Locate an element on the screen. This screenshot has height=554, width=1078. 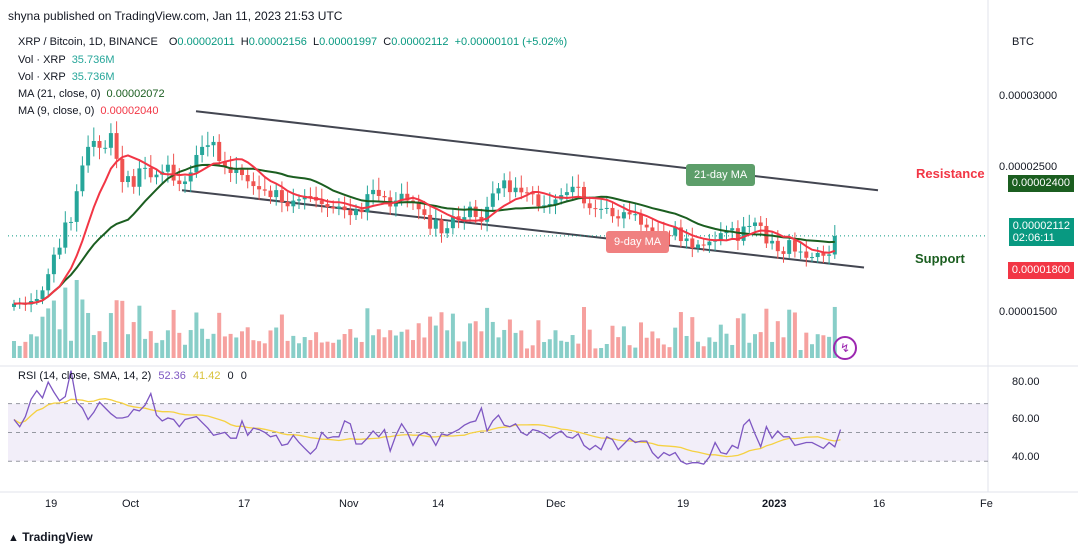
ma21-annotation: 21-day MA is located at coordinates (721, 175).